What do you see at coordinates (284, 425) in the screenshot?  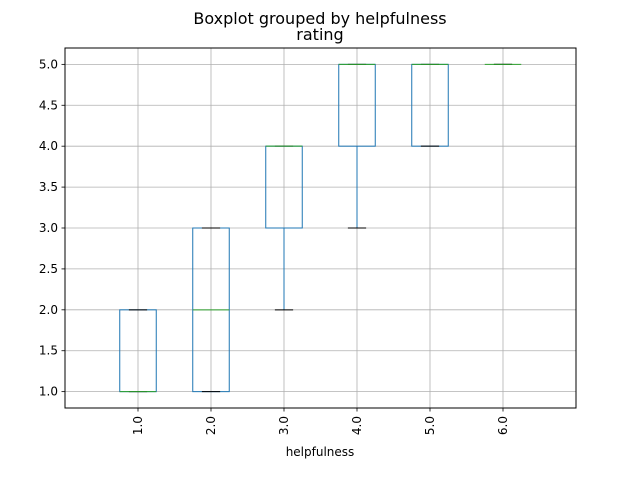 I see `x-tick-label: 3.0` at bounding box center [284, 425].